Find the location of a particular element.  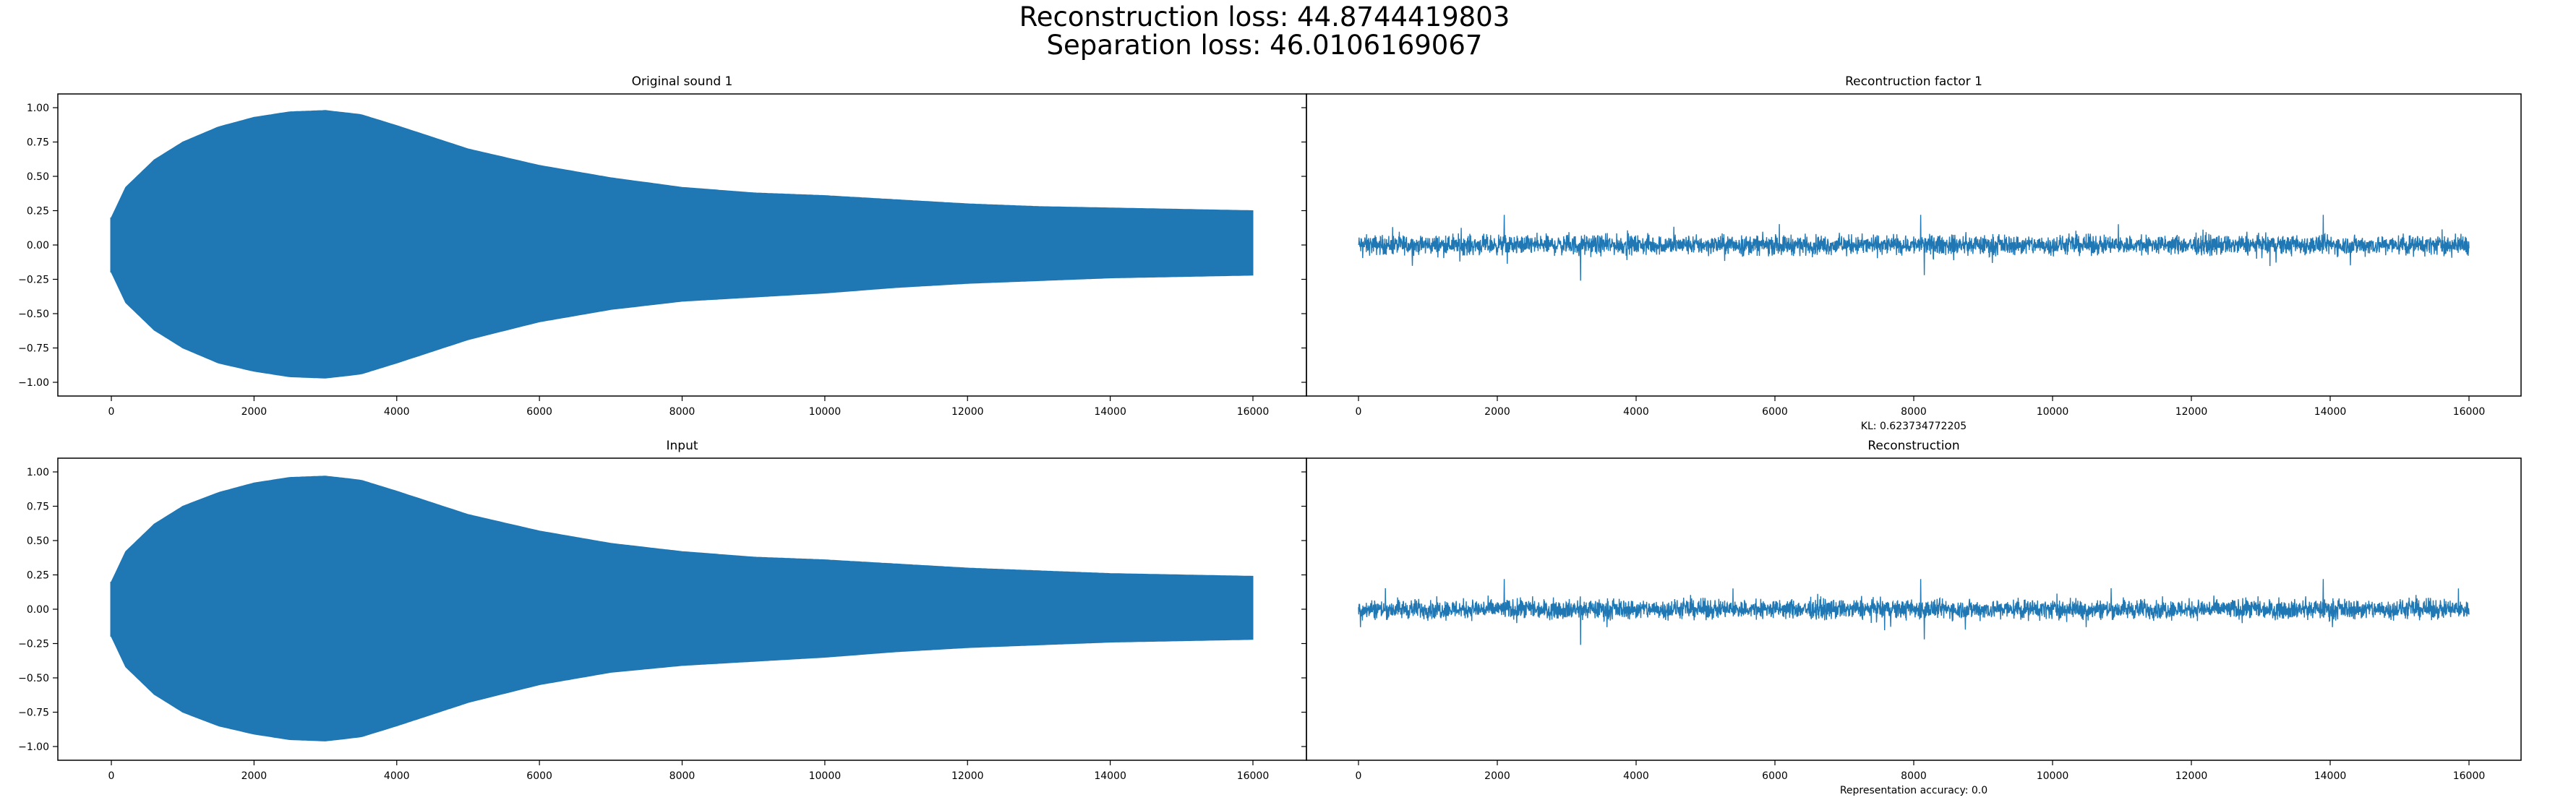

subplot-footer: KL: 0.623734772205 is located at coordinates (1914, 427).